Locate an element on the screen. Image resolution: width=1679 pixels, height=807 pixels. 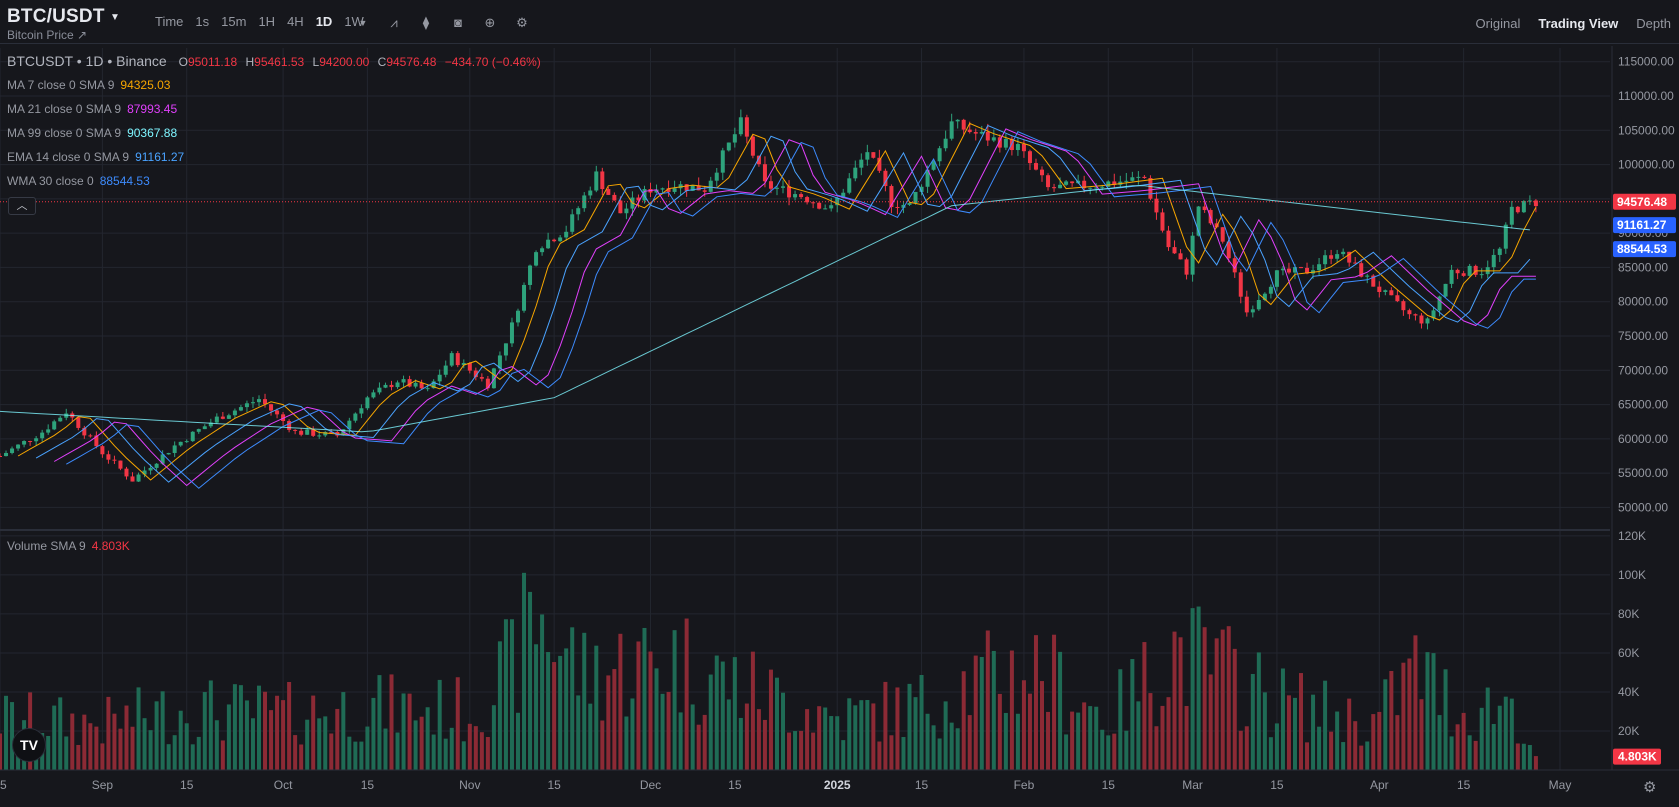
volume-tick-label: 20K is located at coordinates (1628, 731).